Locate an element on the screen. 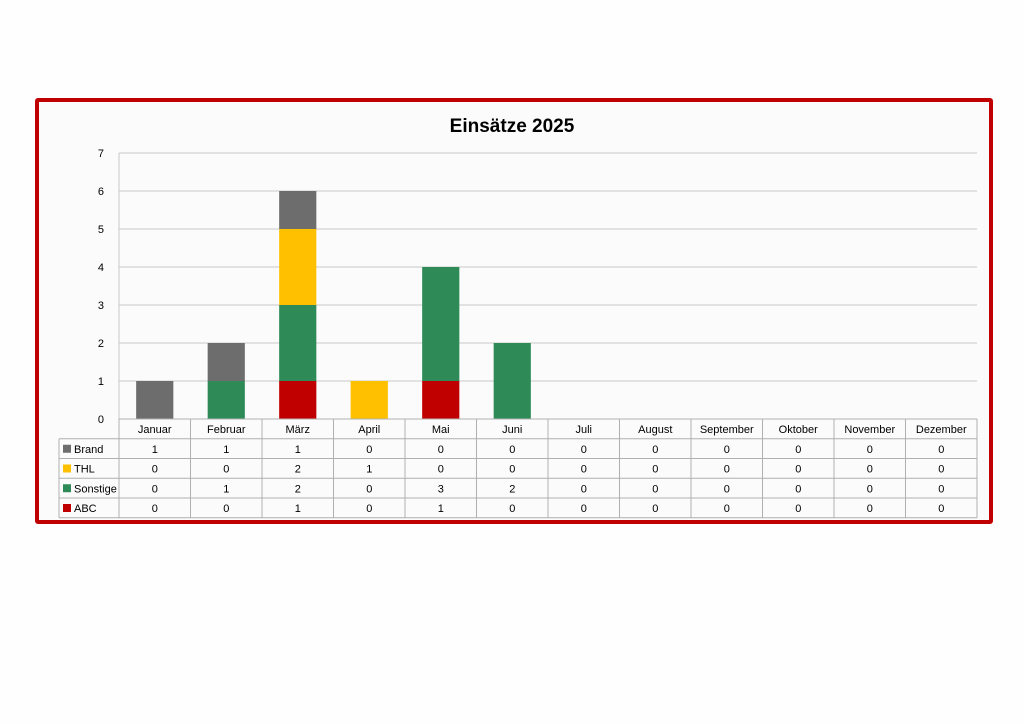  x-tick-label: Januar is located at coordinates (155, 430).